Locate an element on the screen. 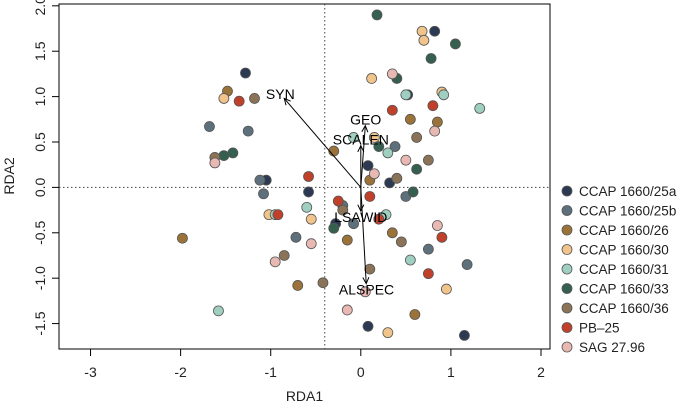 Image resolution: width=685 pixels, height=408 pixels. x-tick-label: -3 is located at coordinates (90, 372).